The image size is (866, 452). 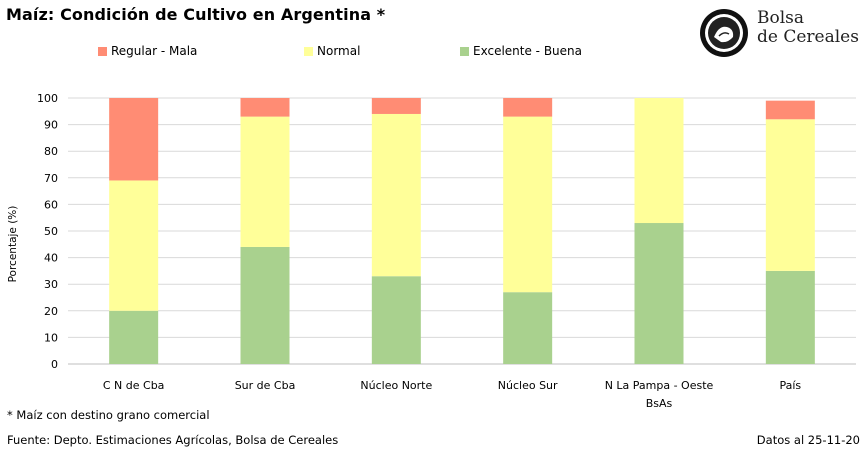 What do you see at coordinates (528, 107) in the screenshot?
I see `bar-regular-mala-nucleo-sur` at bounding box center [528, 107].